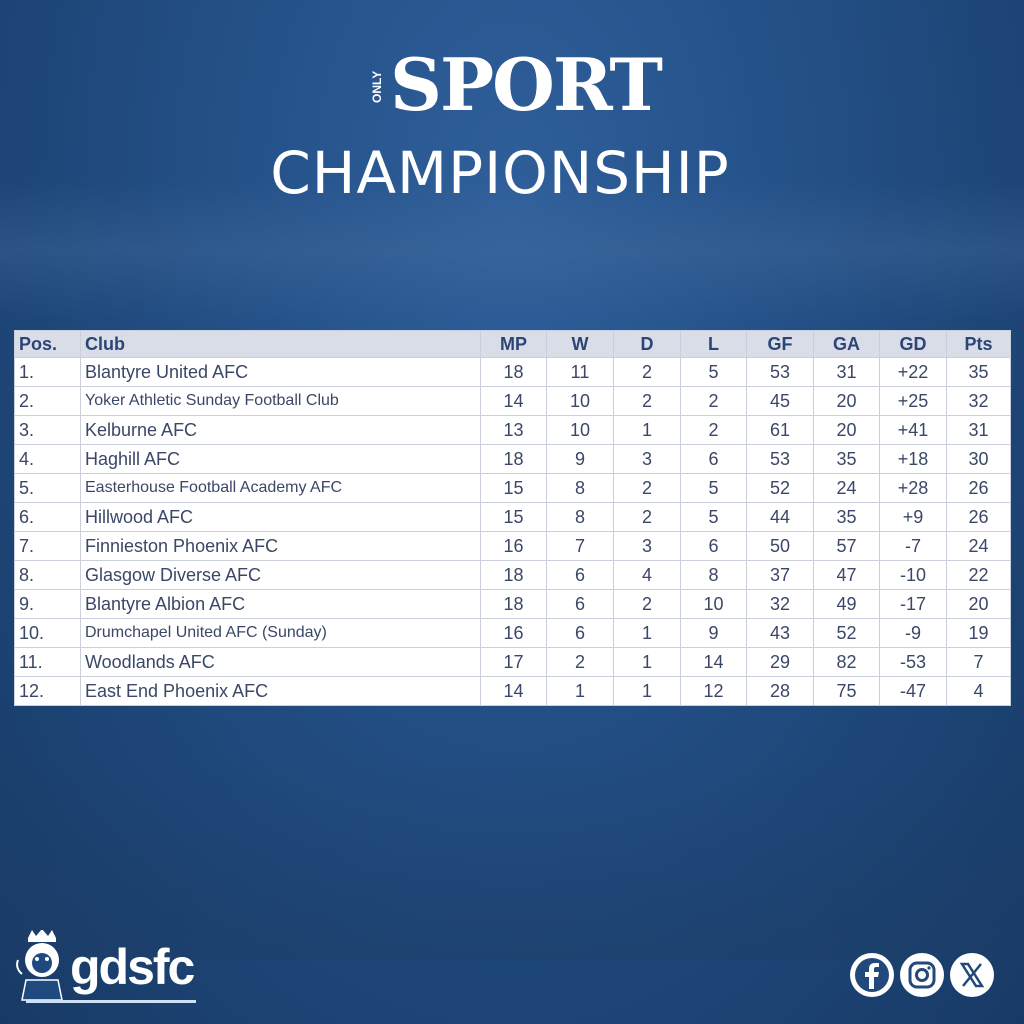 This screenshot has width=1024, height=1024. I want to click on gdsfc-text: gdsfc, so click(132, 967).